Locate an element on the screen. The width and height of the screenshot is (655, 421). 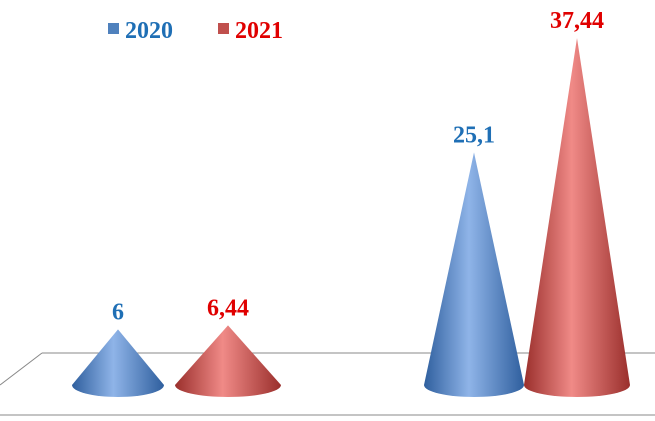
value-label: 6,44 is located at coordinates (228, 308).